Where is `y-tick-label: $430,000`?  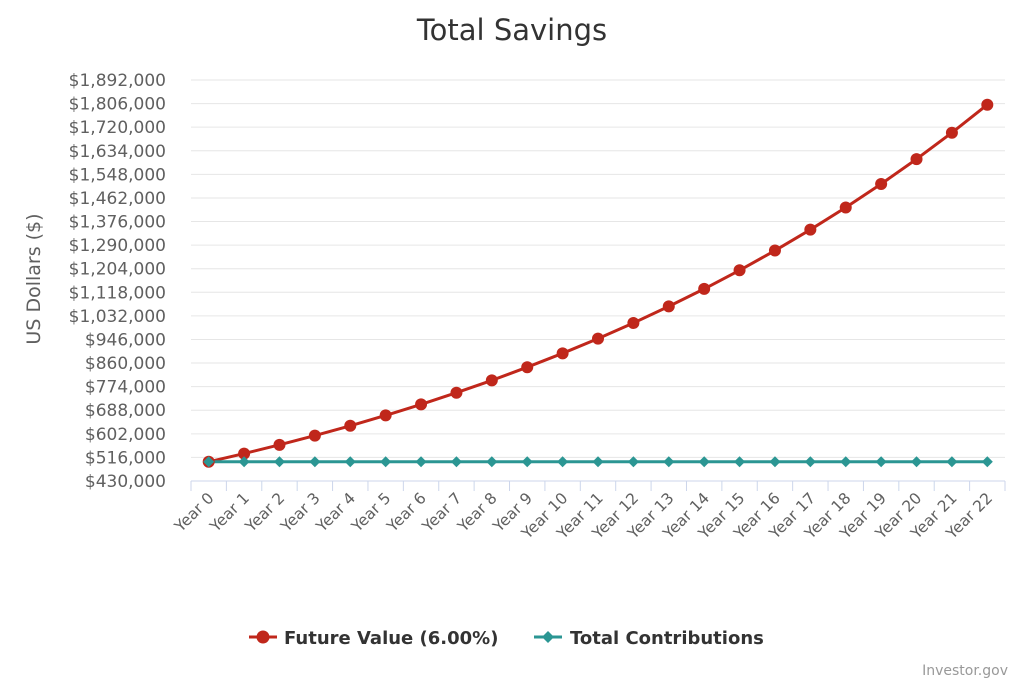 y-tick-label: $430,000 is located at coordinates (125, 482).